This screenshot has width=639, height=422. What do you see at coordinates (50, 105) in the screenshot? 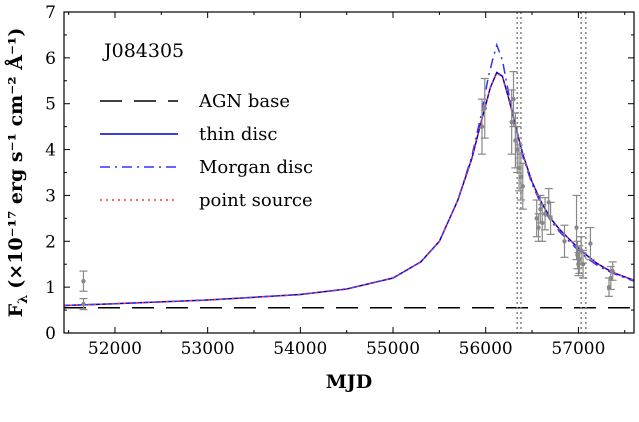
I see `y-tick-label-5: 5` at bounding box center [50, 105].